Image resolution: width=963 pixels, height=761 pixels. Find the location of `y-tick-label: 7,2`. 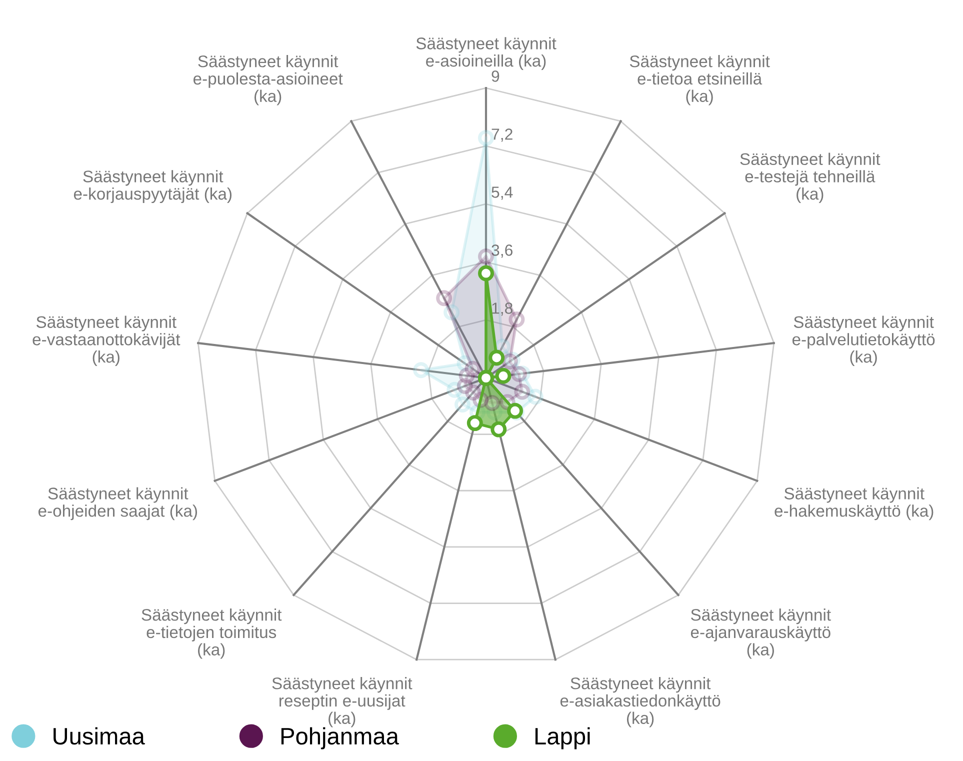

y-tick-label: 7,2 is located at coordinates (502, 135).